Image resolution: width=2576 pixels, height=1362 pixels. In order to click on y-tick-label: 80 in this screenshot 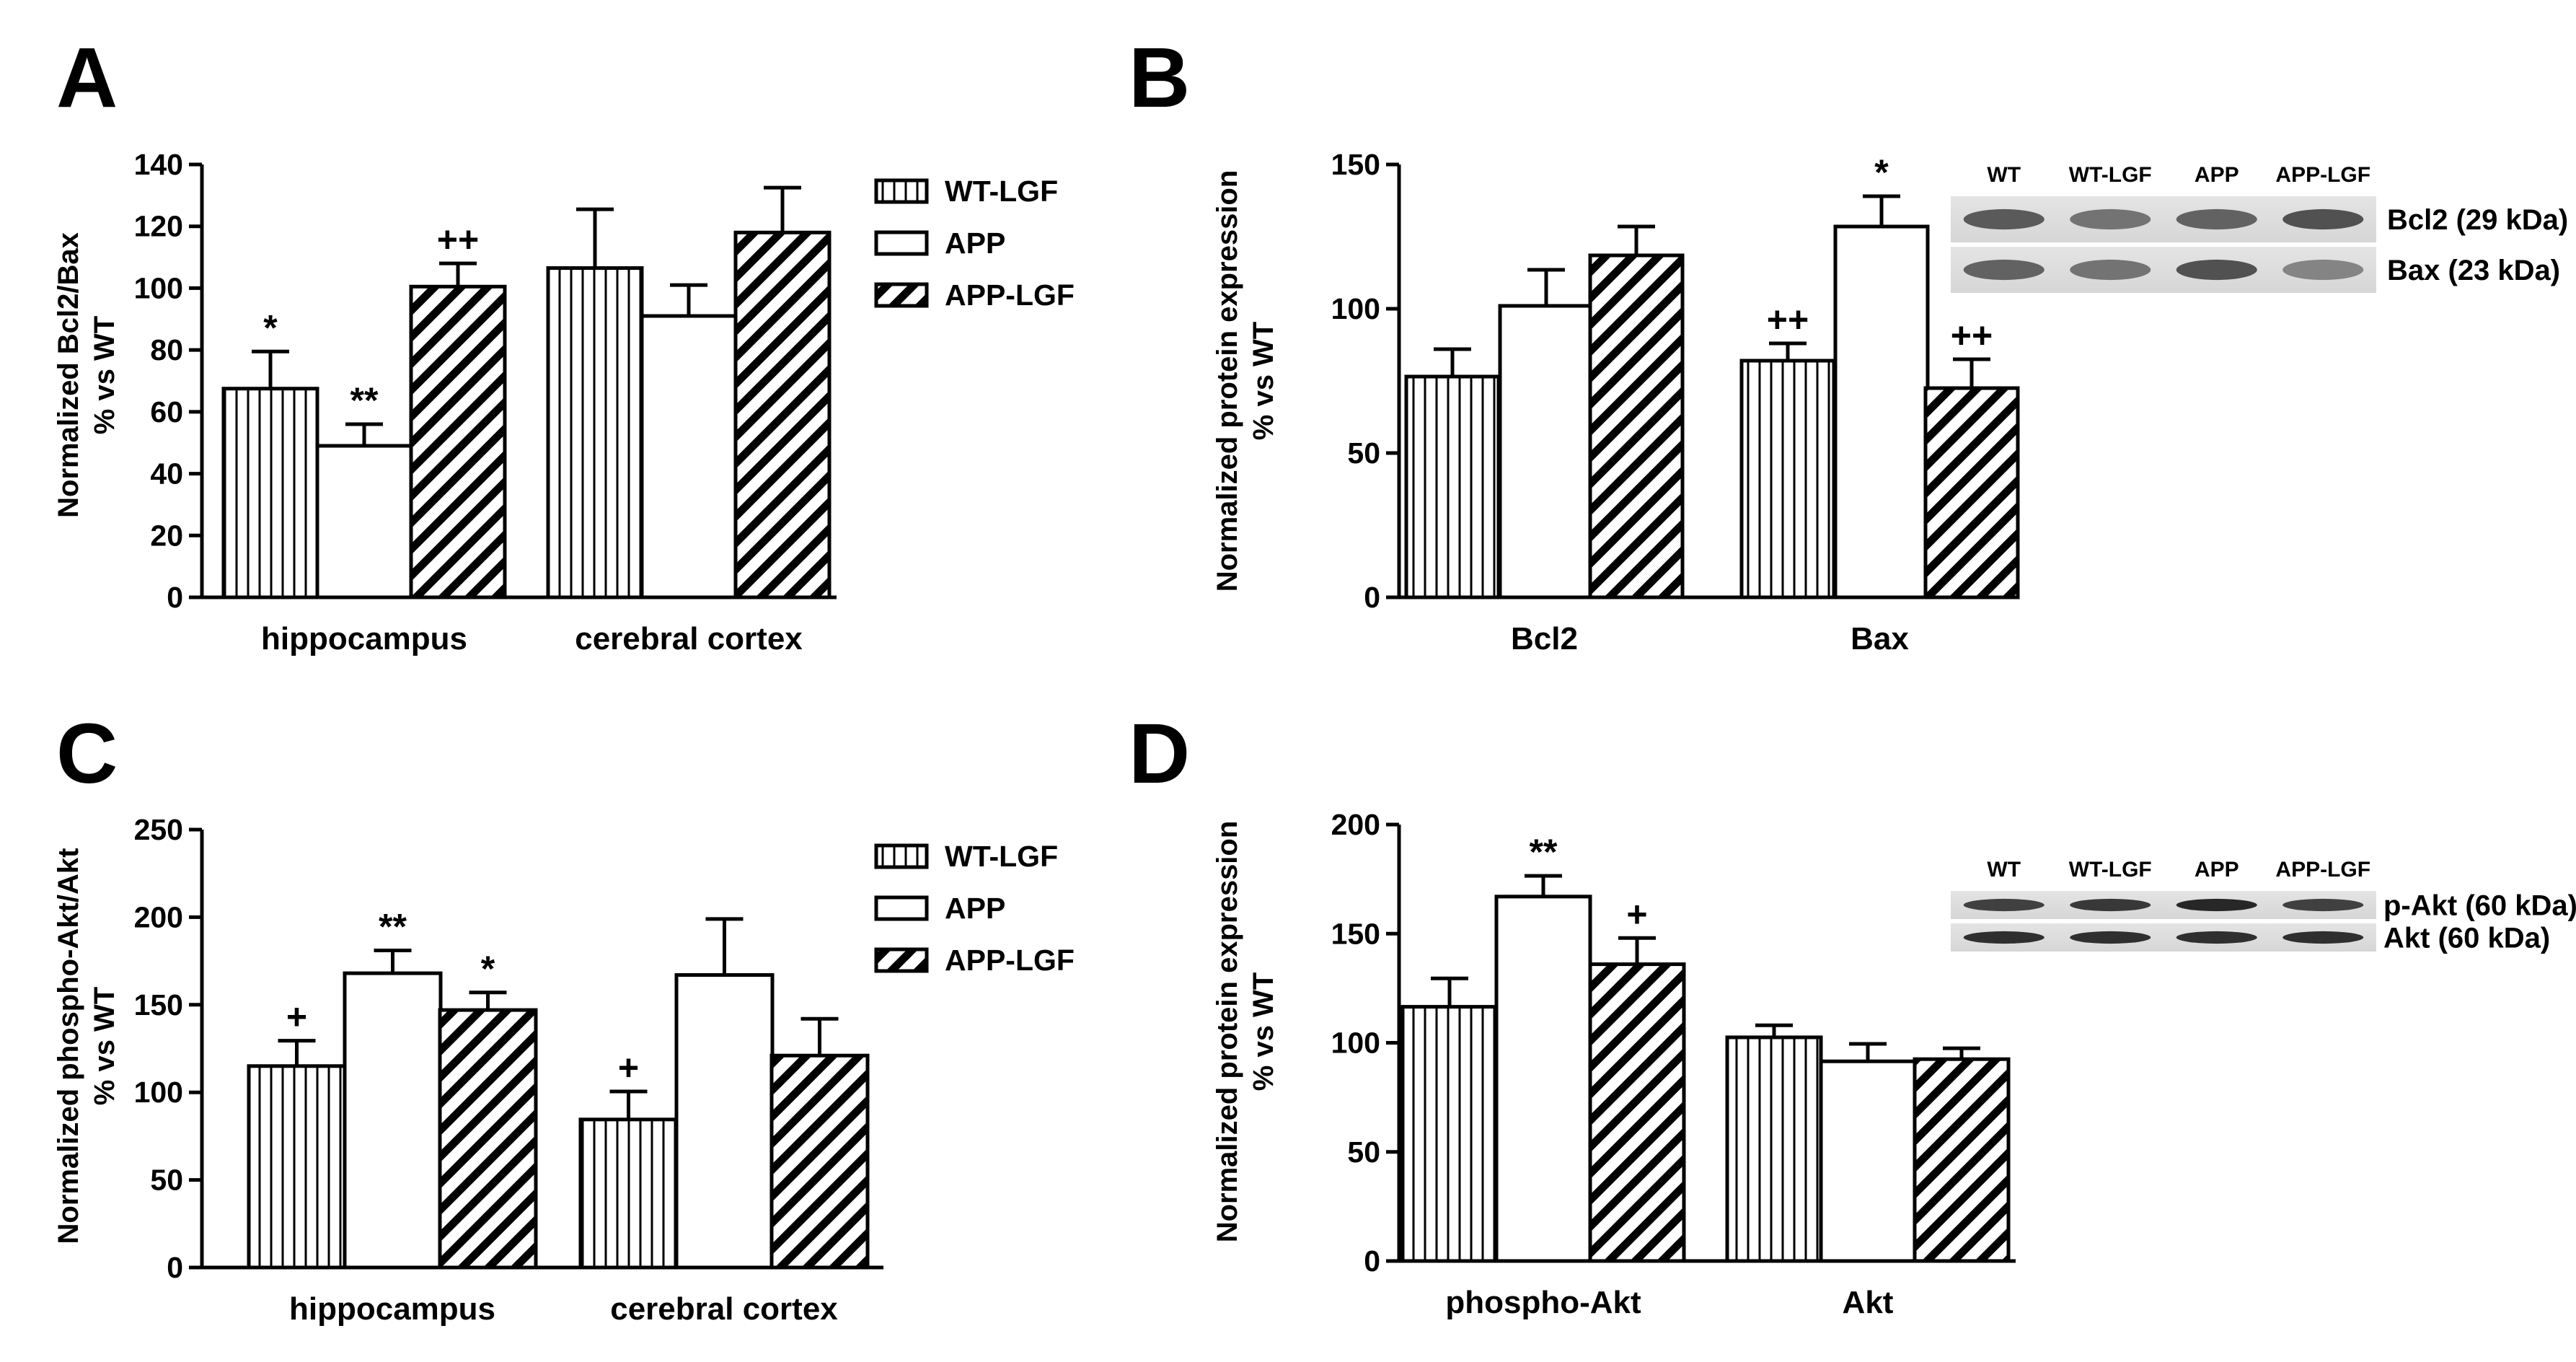, I will do `click(166, 349)`.